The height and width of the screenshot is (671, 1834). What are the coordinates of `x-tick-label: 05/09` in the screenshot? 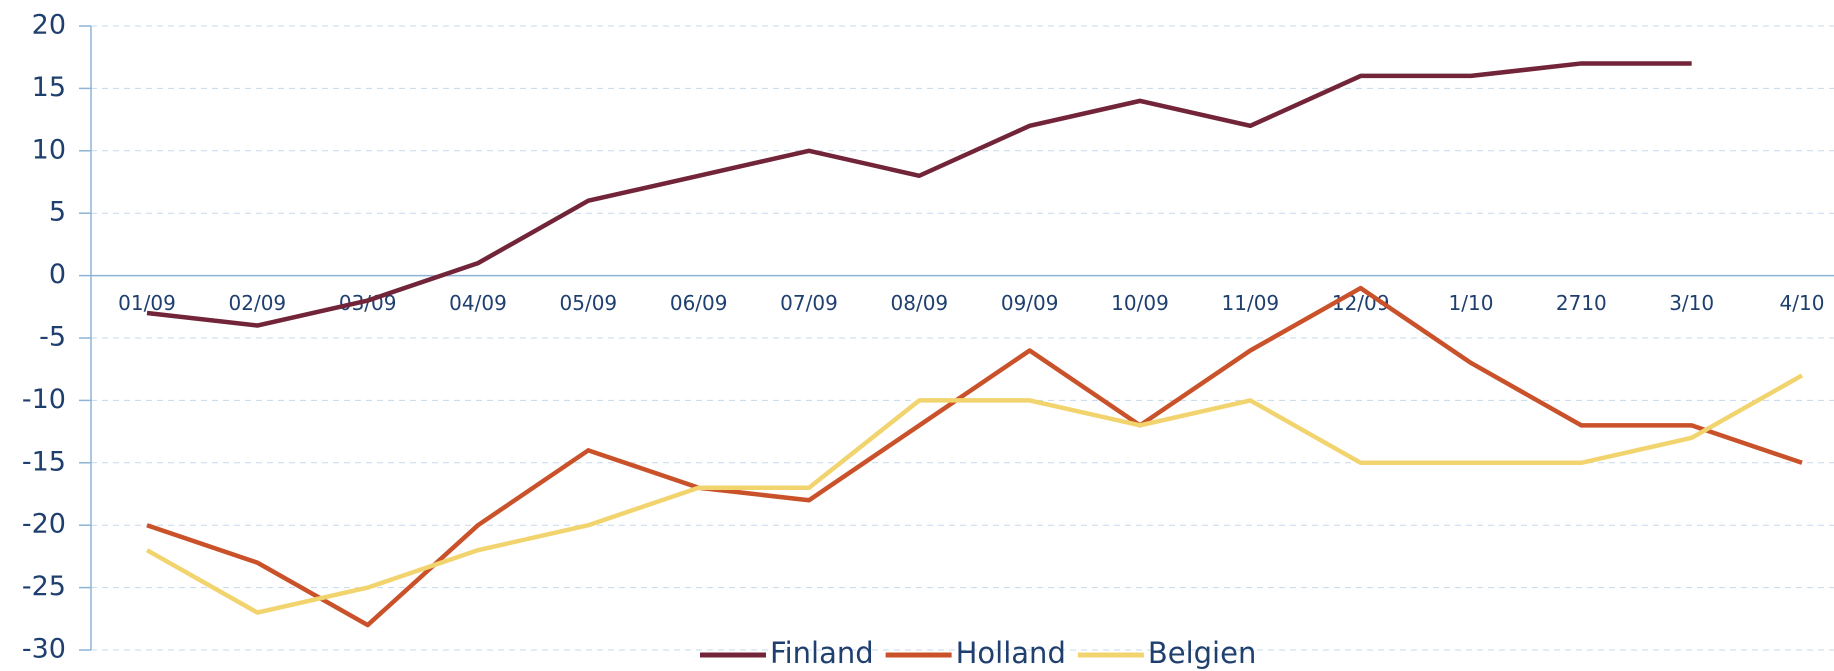 It's located at (589, 303).